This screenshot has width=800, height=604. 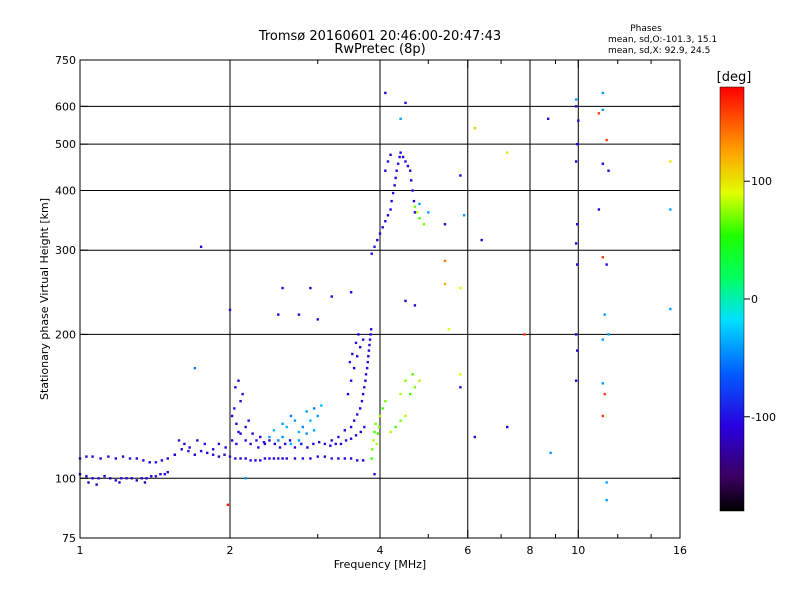 What do you see at coordinates (578, 550) in the screenshot?
I see `x-tick-label: 10` at bounding box center [578, 550].